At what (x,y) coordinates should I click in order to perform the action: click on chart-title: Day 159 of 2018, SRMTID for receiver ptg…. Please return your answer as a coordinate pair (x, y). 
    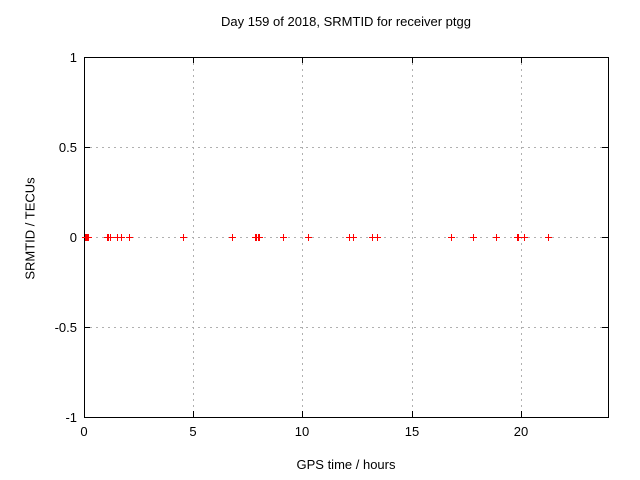
    Looking at the image, I should click on (345, 21).